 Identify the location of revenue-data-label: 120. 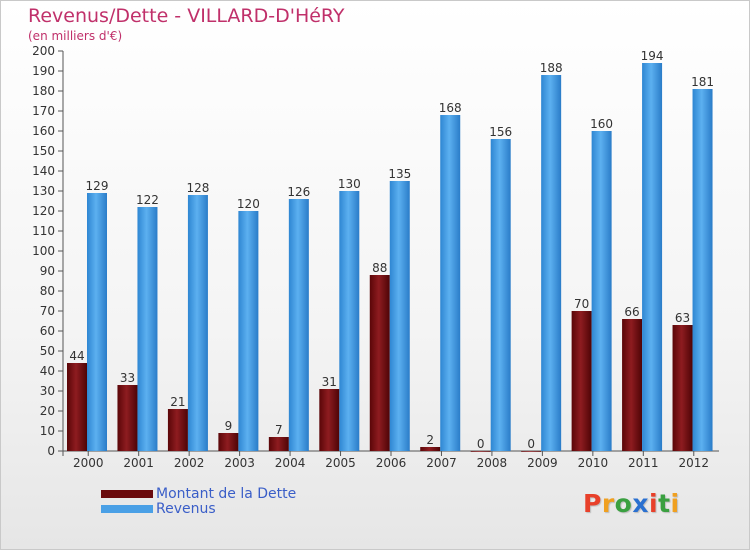
(248, 204).